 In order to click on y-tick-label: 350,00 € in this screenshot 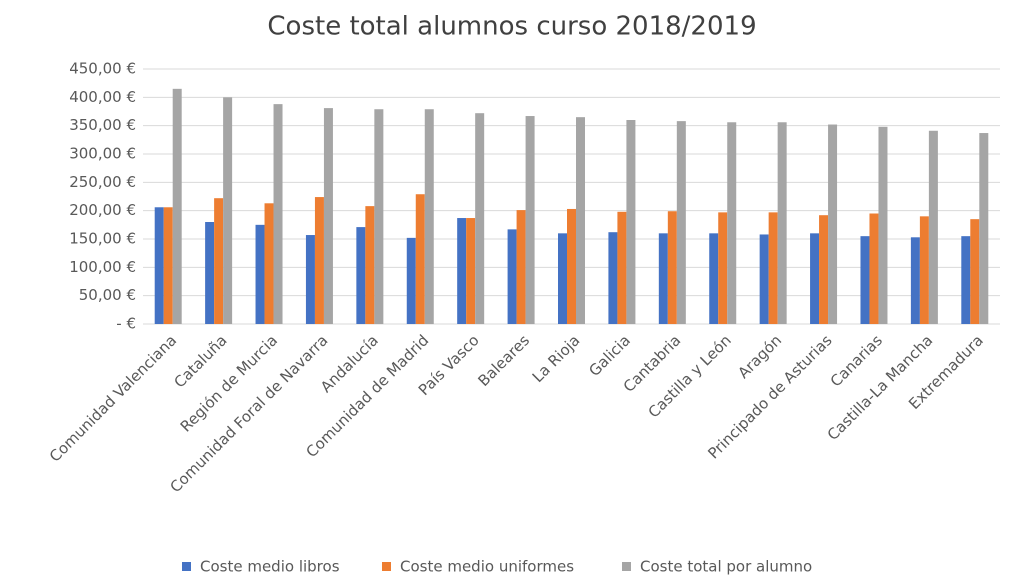, I will do `click(102, 125)`.